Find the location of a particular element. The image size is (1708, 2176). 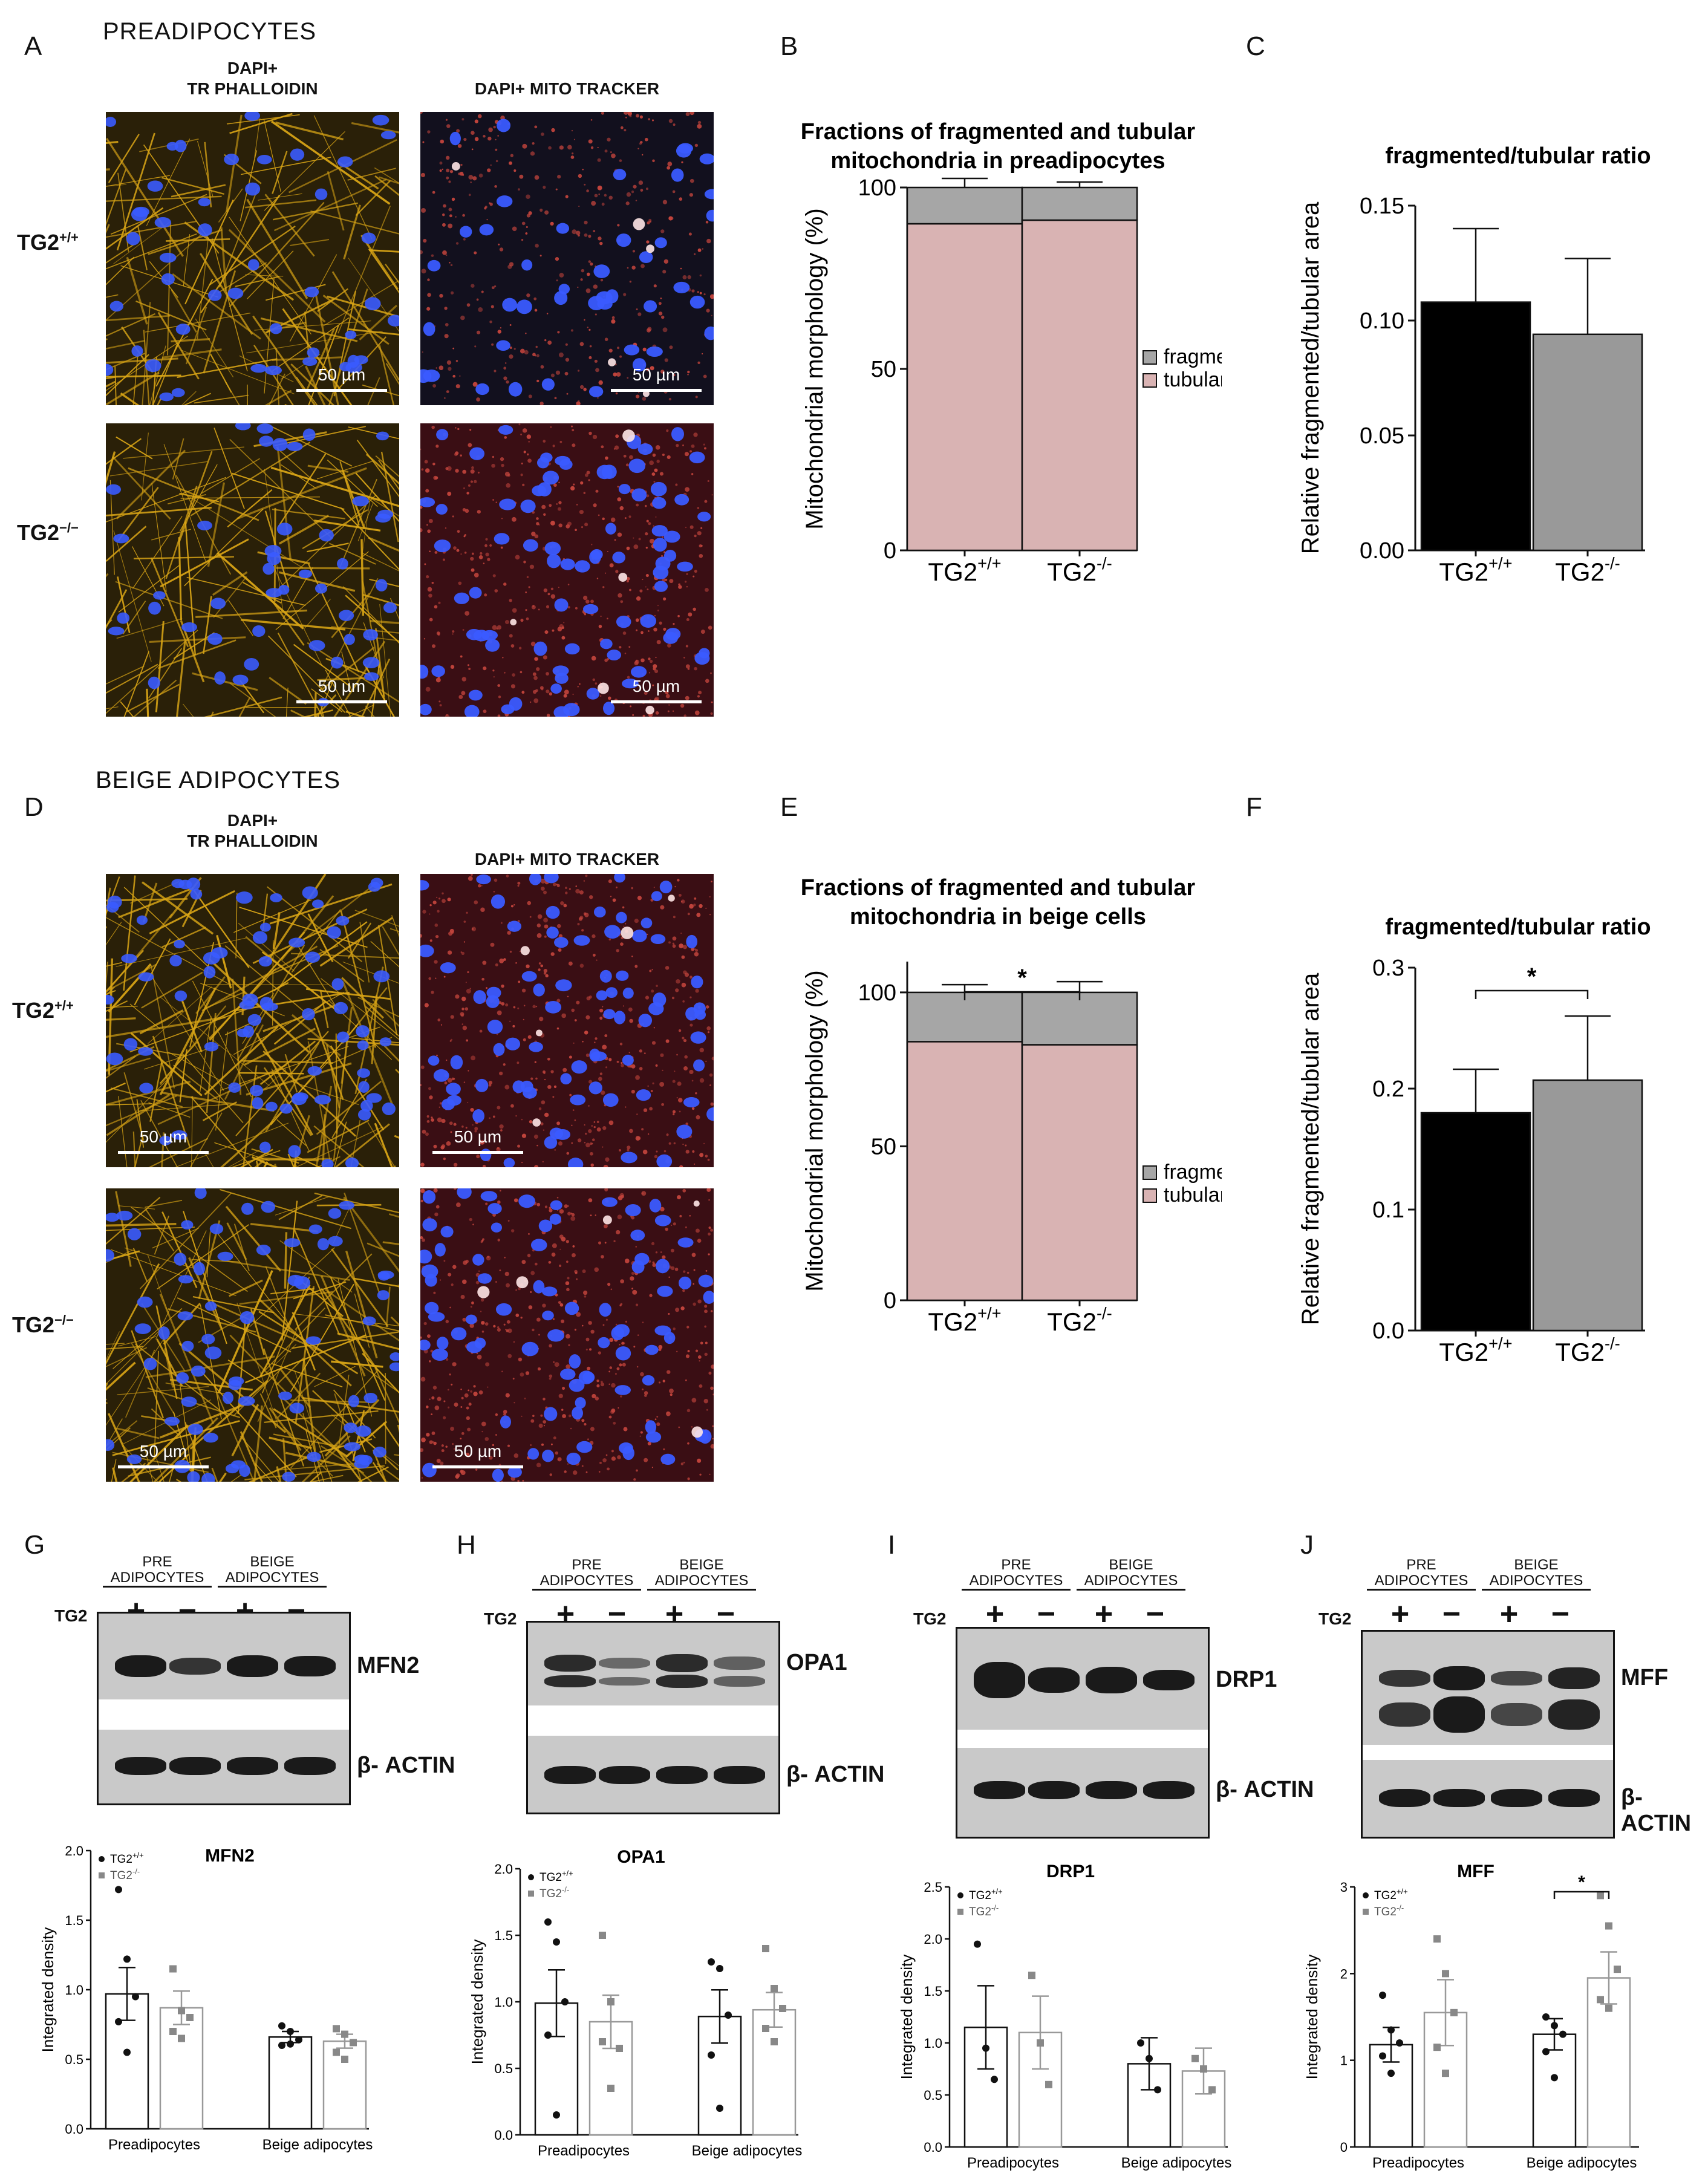

y-tick-label: 0.3 is located at coordinates (1388, 968).